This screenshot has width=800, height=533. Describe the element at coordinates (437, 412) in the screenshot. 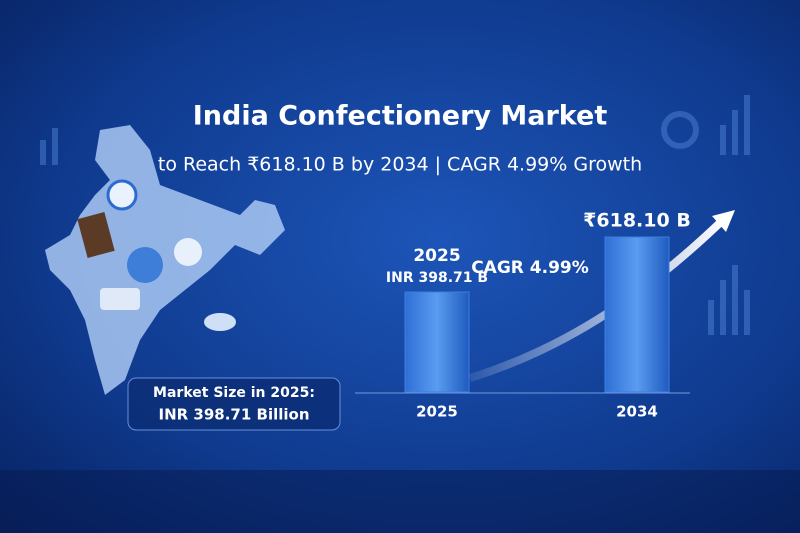

I see `x-tick-label: 2025` at that location.